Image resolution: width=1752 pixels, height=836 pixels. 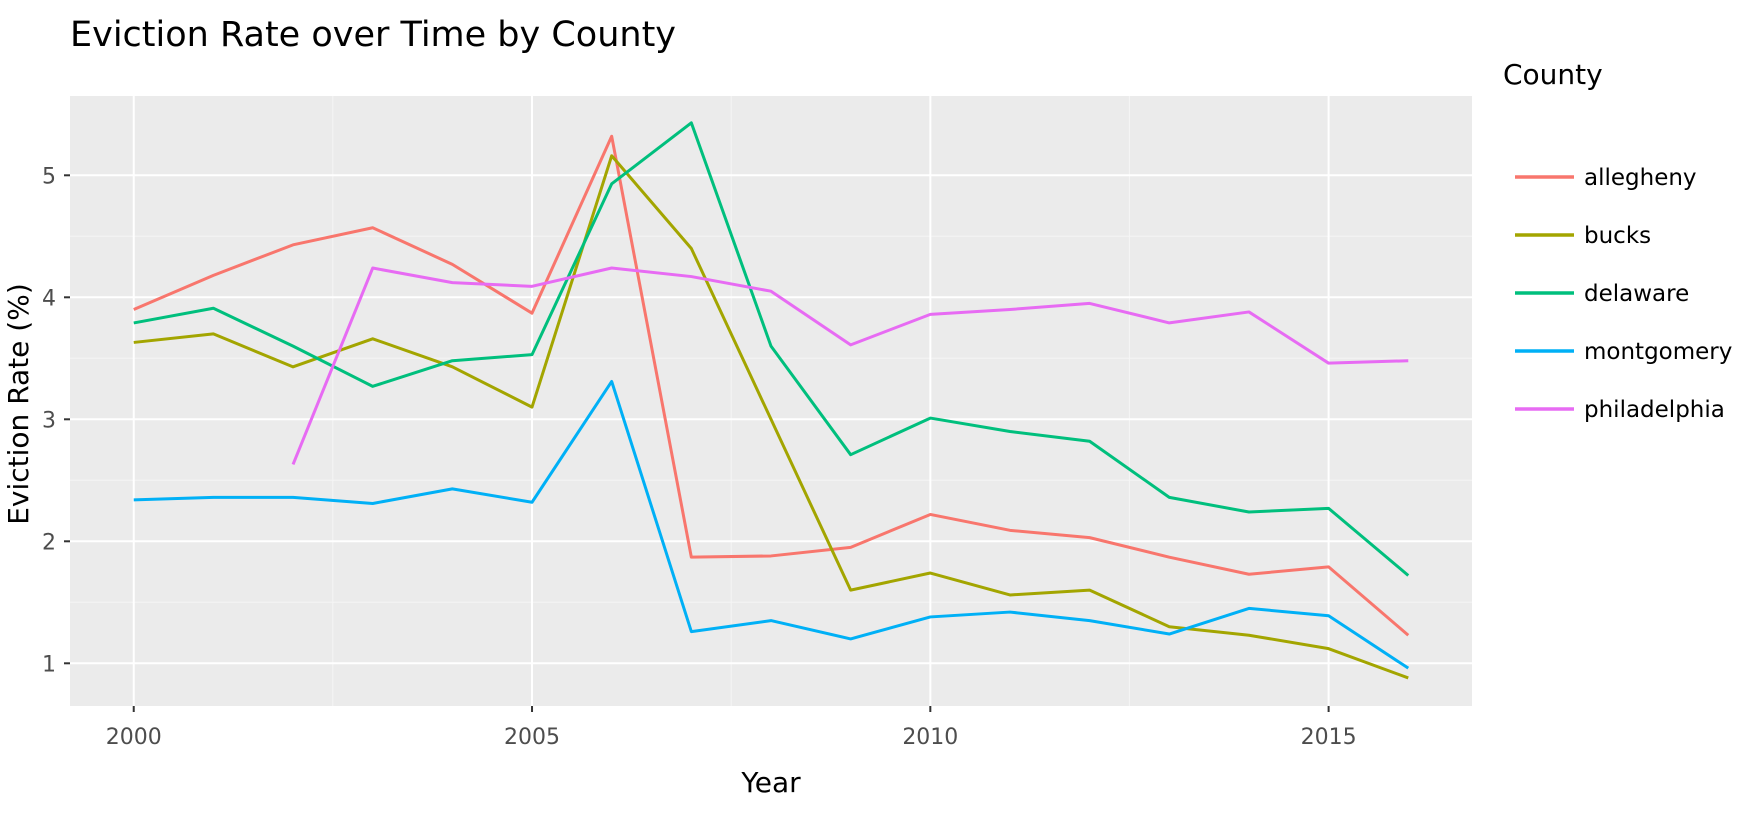 What do you see at coordinates (1640, 178) in the screenshot?
I see `legend-label-allegheny: allegheny` at bounding box center [1640, 178].